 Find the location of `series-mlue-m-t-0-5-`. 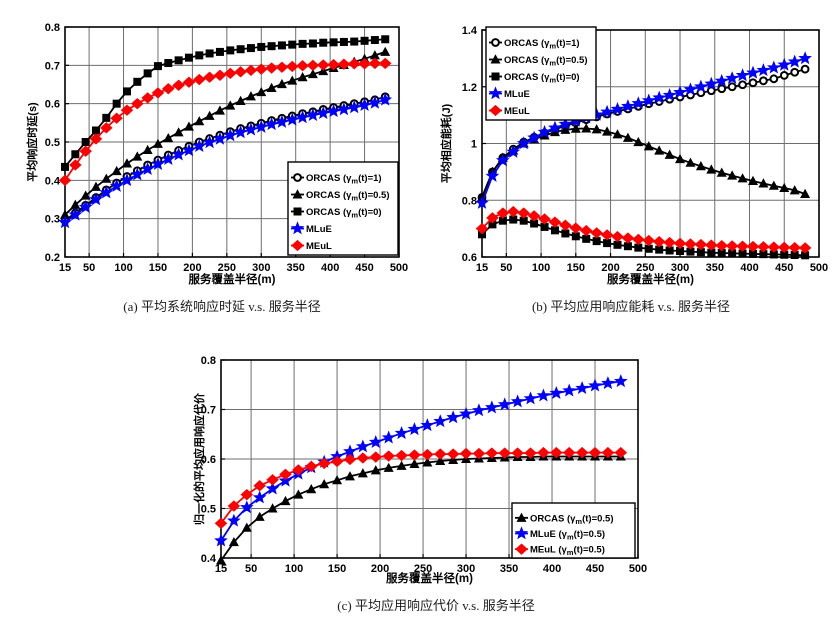

series-mlue-m-t-0-5- is located at coordinates (421, 460).